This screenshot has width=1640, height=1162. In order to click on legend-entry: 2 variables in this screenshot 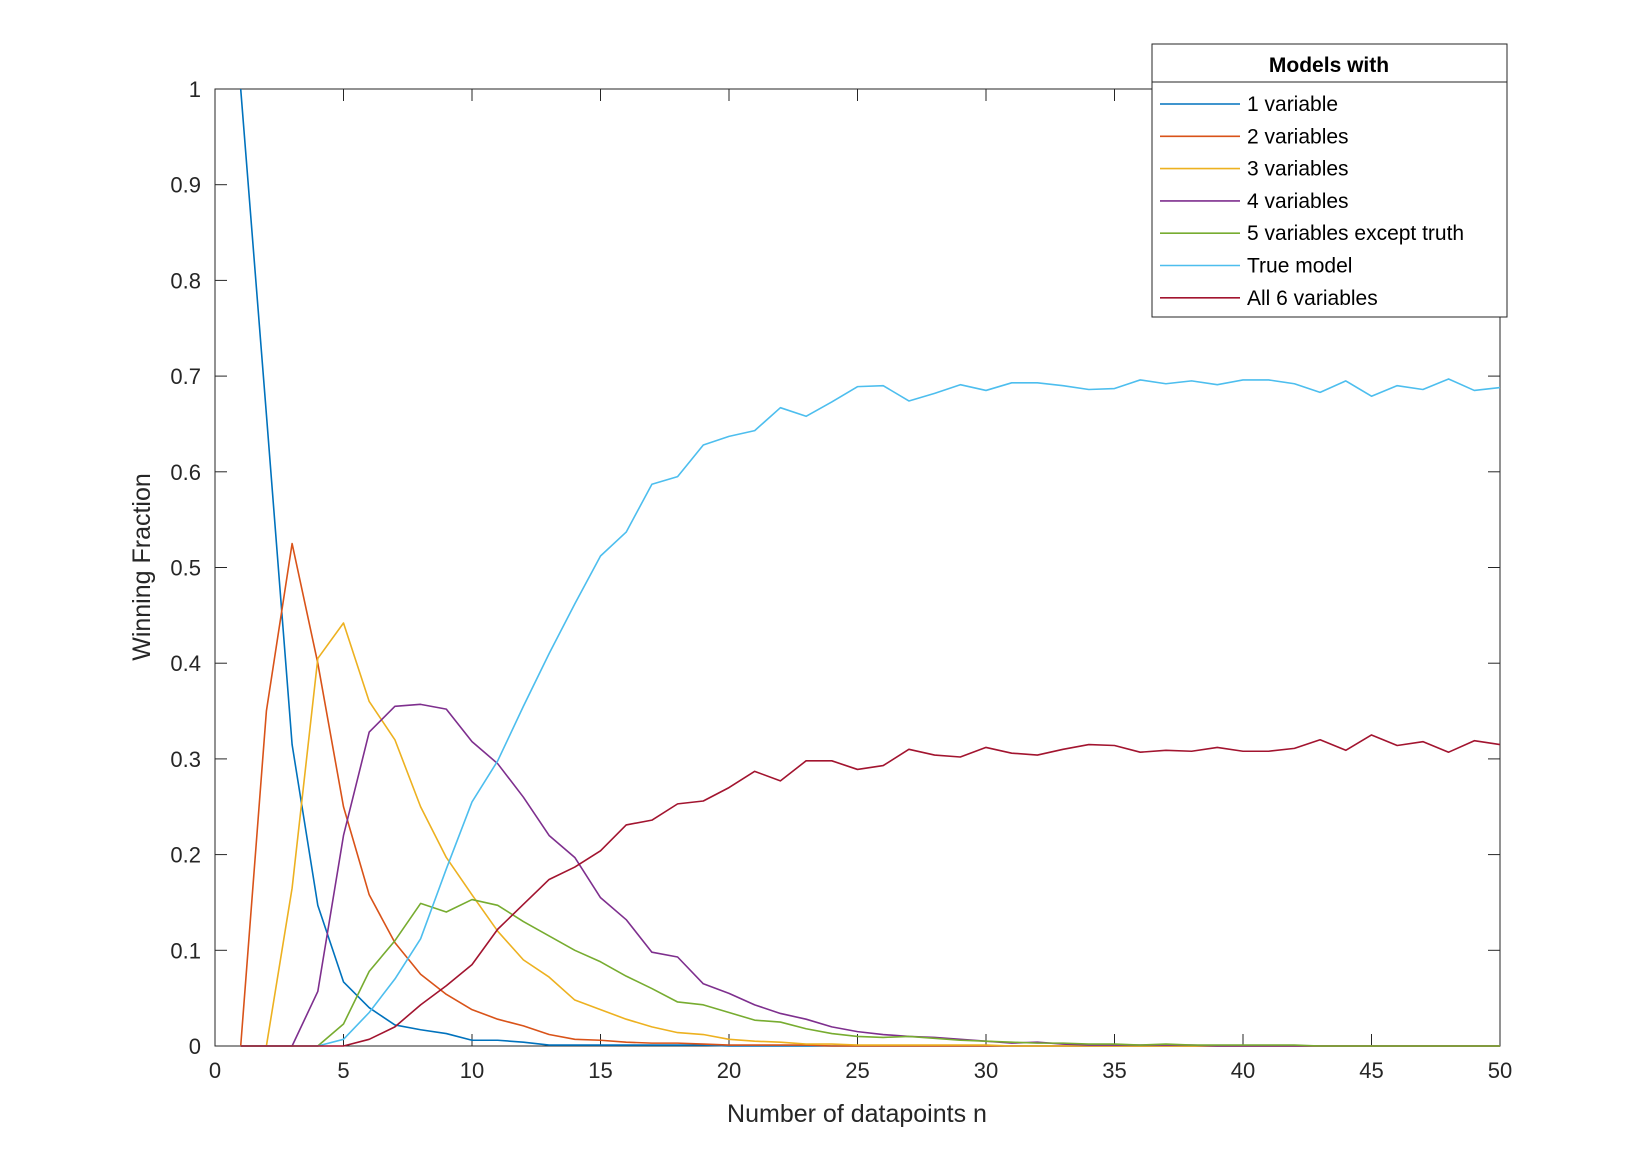, I will do `click(1298, 136)`.